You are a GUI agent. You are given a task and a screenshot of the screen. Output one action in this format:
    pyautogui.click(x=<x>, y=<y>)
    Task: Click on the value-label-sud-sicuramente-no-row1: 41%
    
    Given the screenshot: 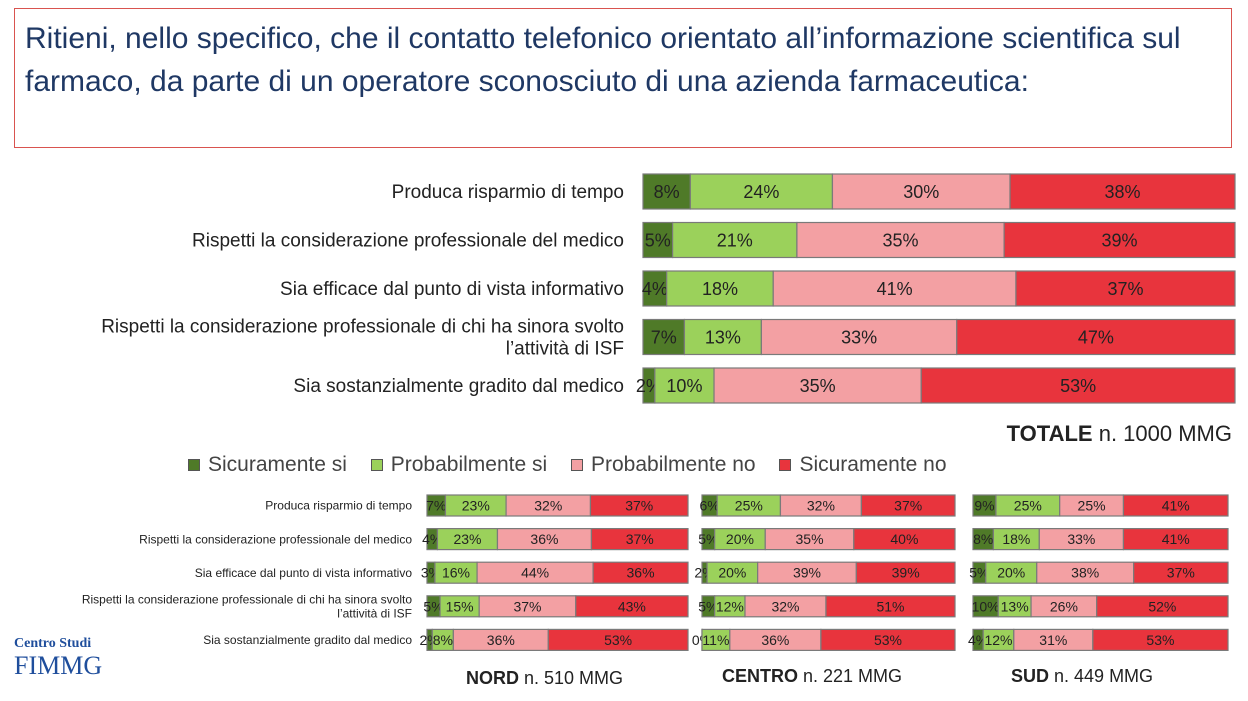 What is the action you would take?
    pyautogui.click(x=1176, y=506)
    